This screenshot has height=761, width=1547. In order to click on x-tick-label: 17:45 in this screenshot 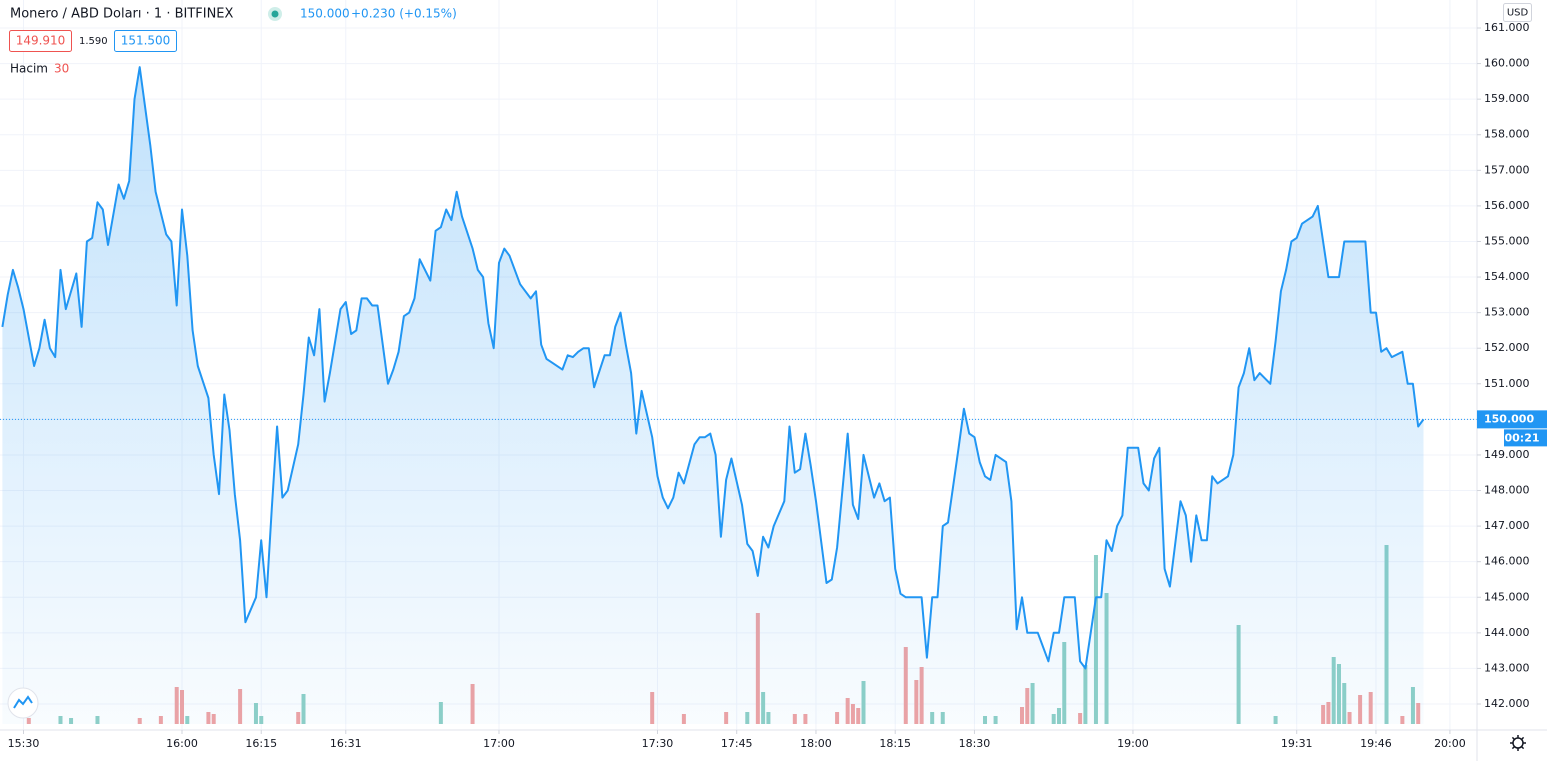, I will do `click(737, 743)`.